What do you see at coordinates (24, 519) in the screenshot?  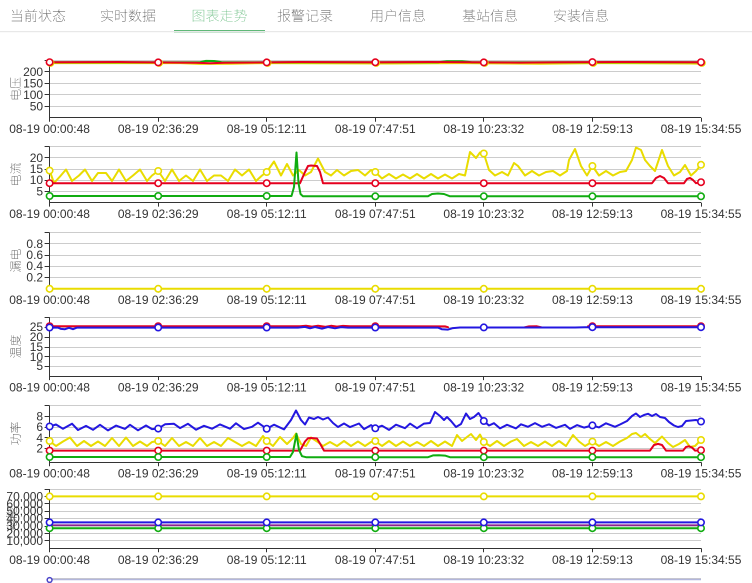 I see `svg-text: 40,000` at bounding box center [24, 519].